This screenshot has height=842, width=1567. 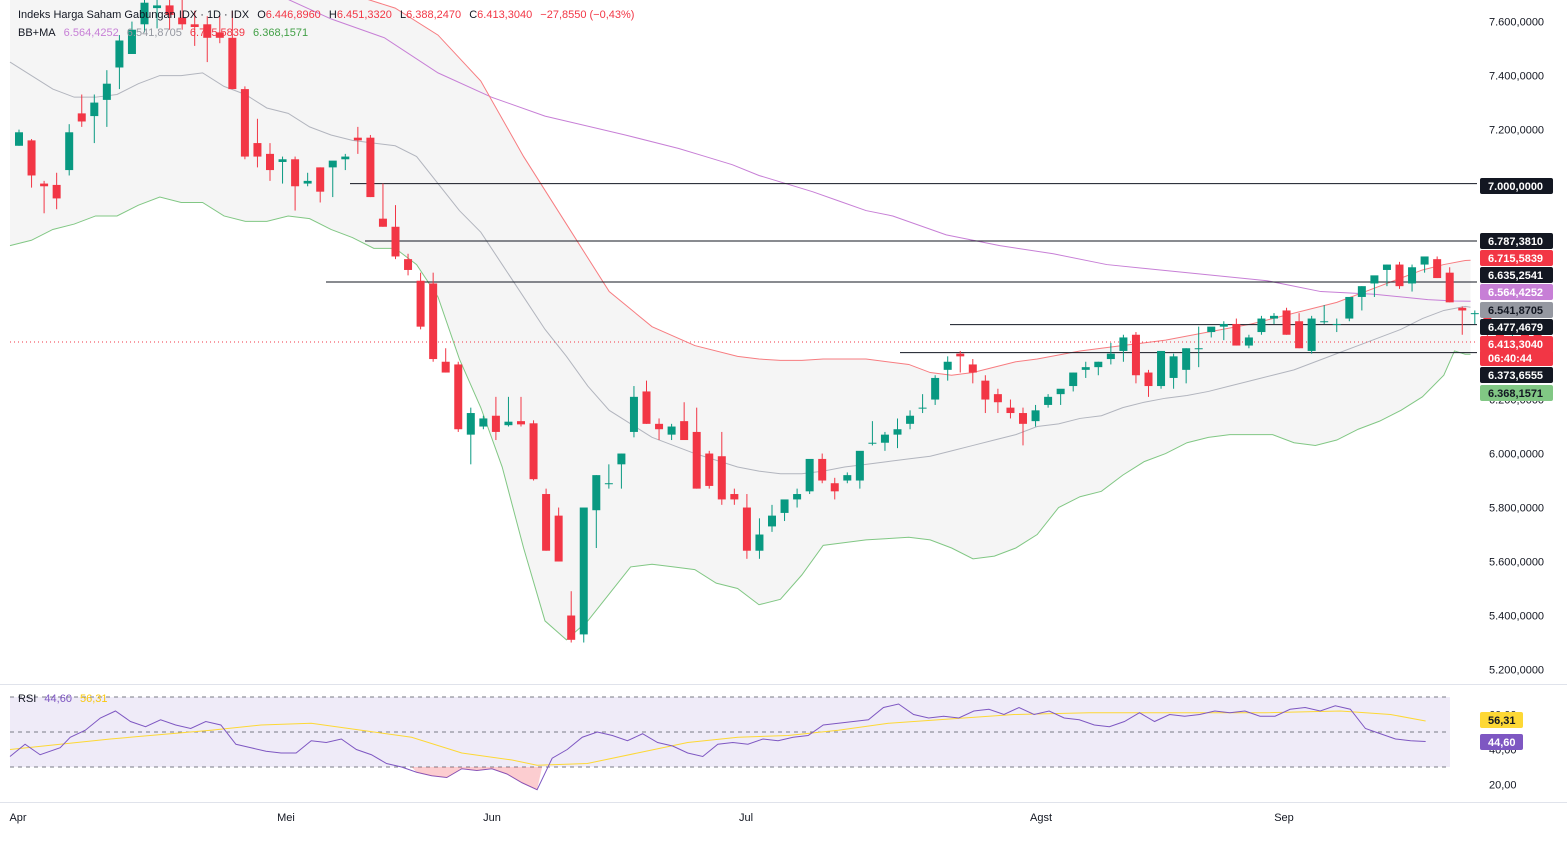 I want to click on rsi-ma-line, so click(x=717, y=738).